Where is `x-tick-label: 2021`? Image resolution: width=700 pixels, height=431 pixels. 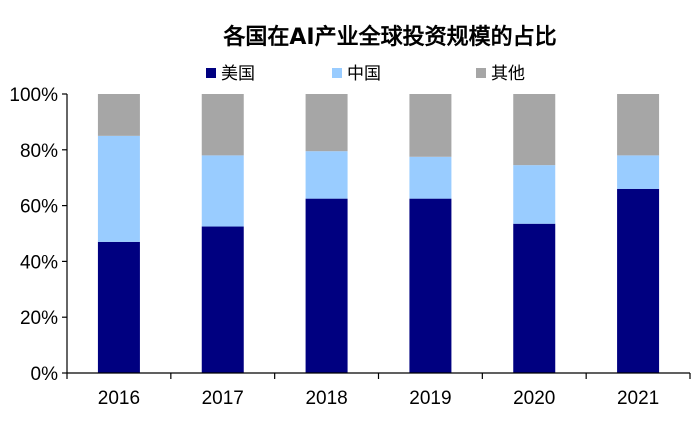 x-tick-label: 2021 is located at coordinates (638, 398).